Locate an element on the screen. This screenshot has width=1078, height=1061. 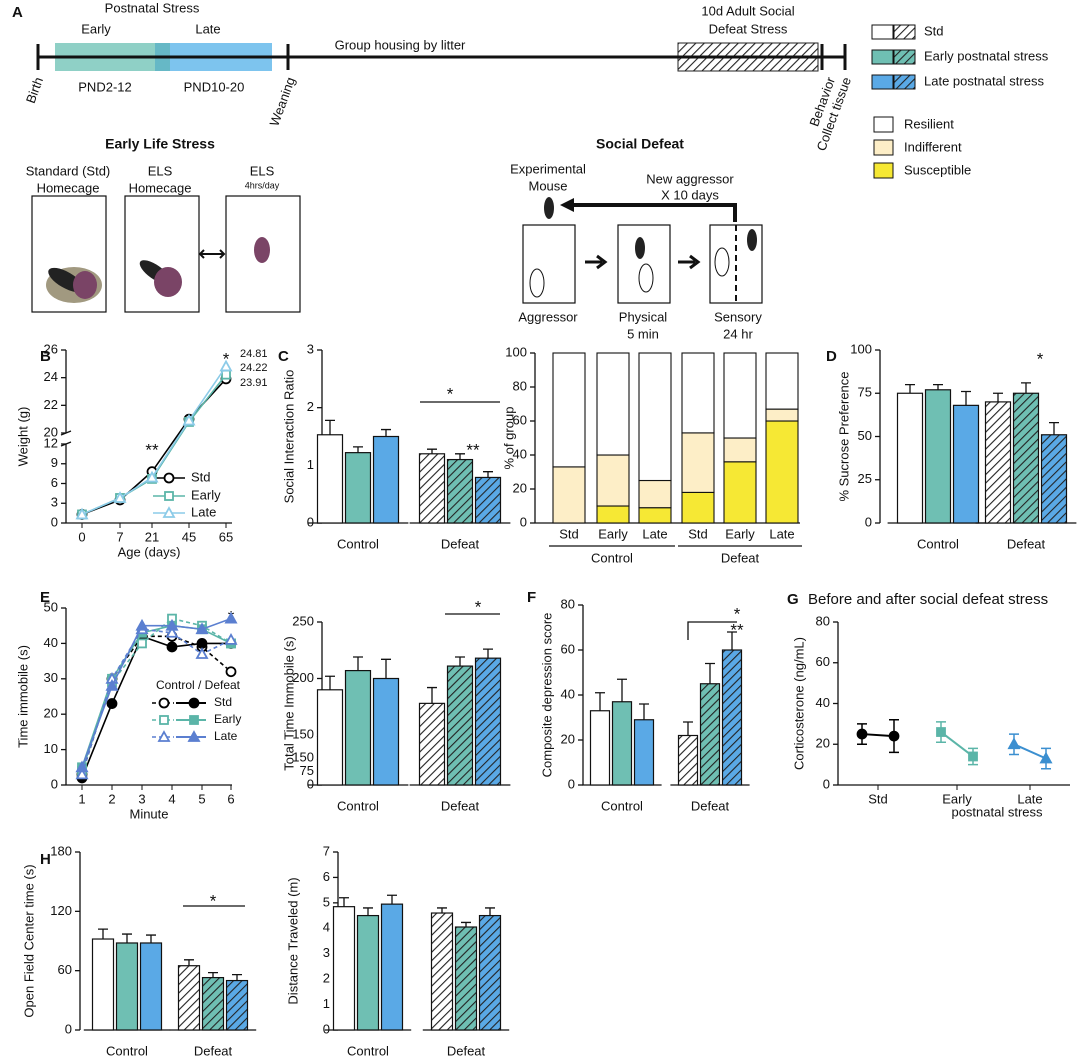
y-axis-label: Weight (g) is located at coordinates (22, 437).